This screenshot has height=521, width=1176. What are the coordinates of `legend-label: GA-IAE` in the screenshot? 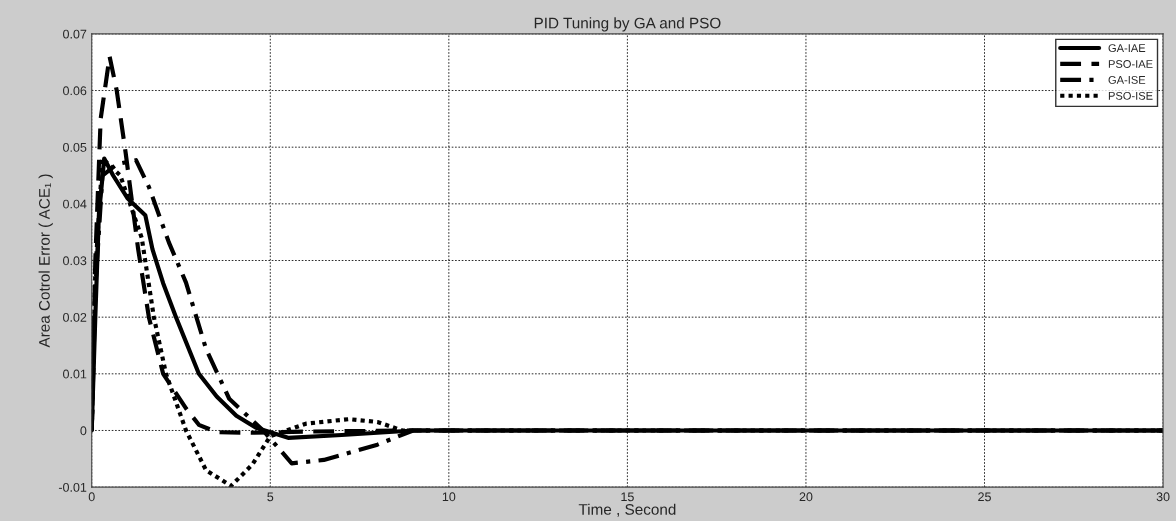 It's located at (1127, 48).